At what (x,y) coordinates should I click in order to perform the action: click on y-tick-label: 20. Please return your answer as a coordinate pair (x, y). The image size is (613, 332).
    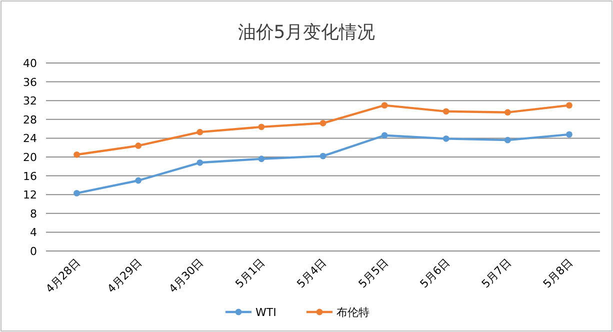
    Looking at the image, I should click on (30, 157).